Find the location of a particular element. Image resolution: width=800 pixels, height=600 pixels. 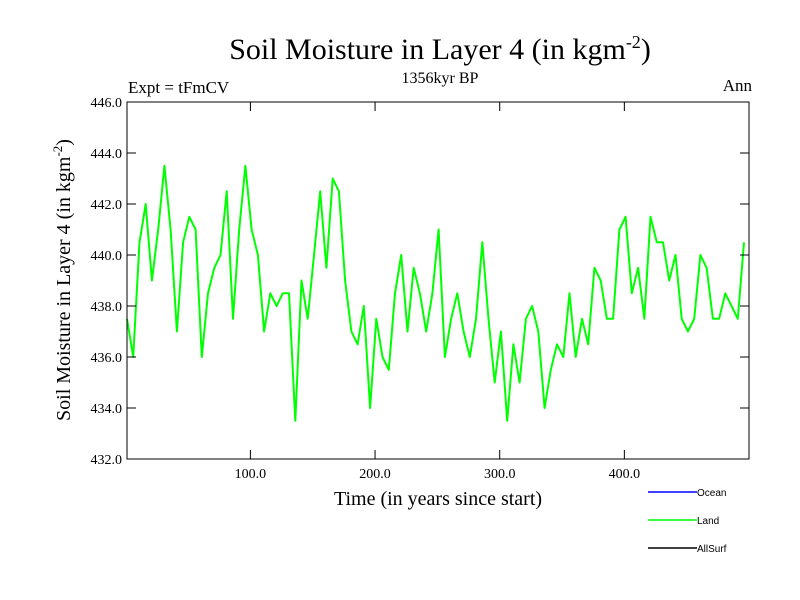

x-axis-label: Time (in years since start) is located at coordinates (438, 499).